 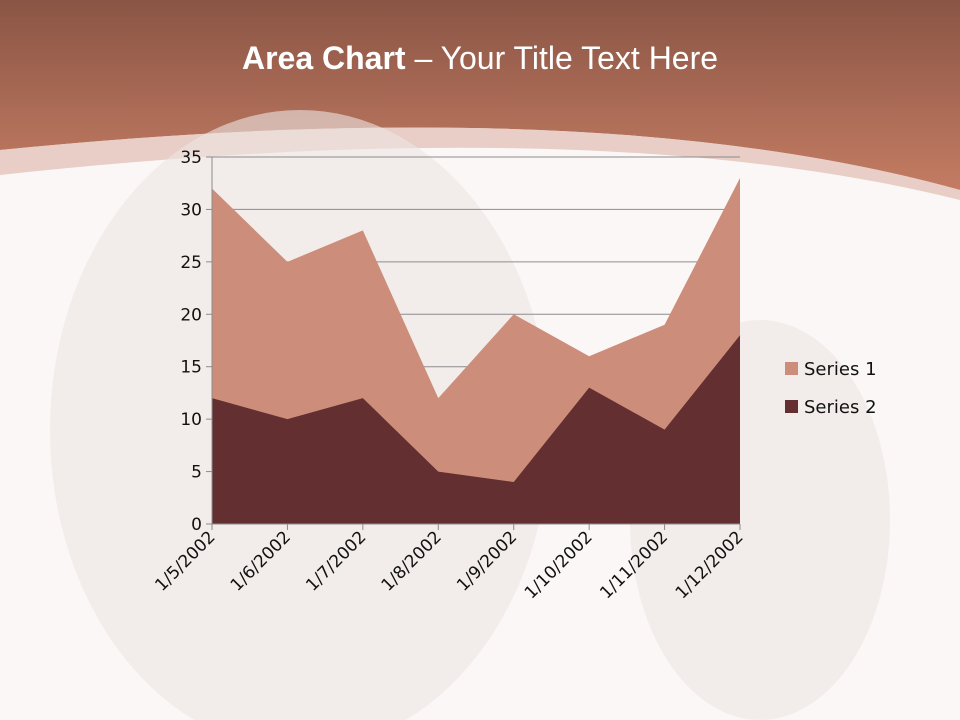 What do you see at coordinates (191, 158) in the screenshot?
I see `y-tick-label: 35` at bounding box center [191, 158].